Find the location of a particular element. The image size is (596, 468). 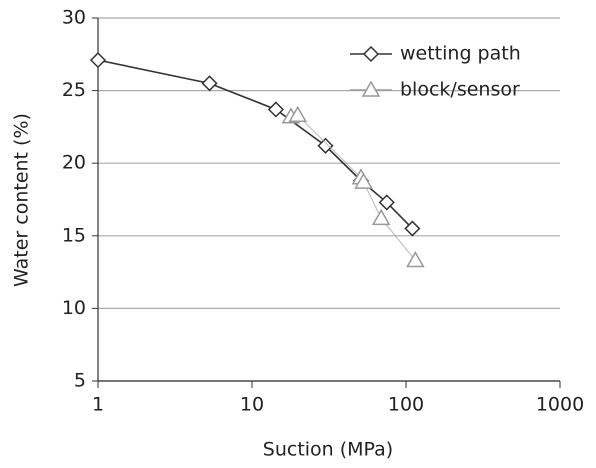

y-tick-label: 25 is located at coordinates (74, 90).